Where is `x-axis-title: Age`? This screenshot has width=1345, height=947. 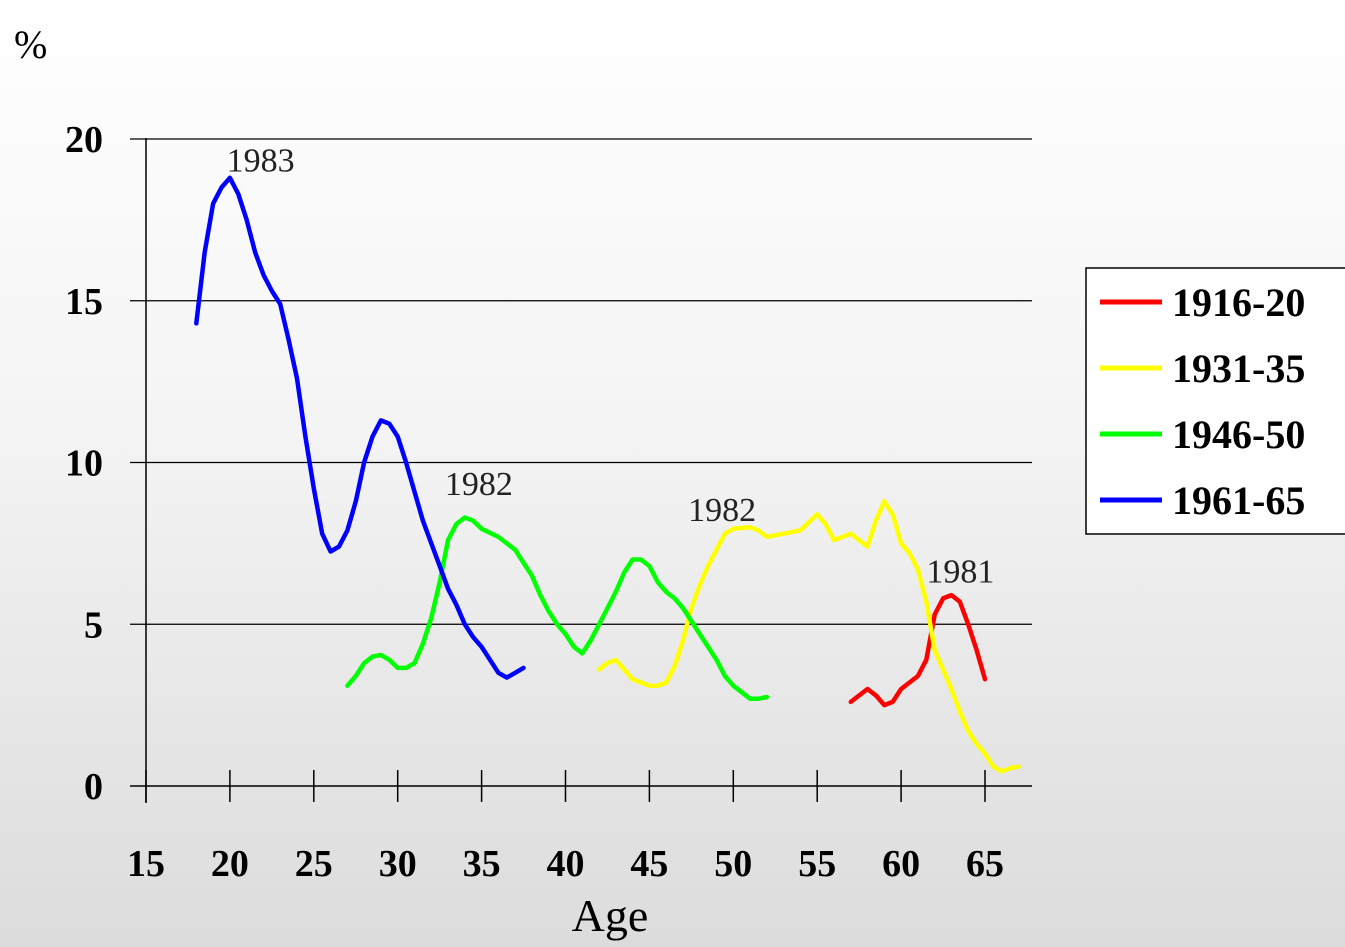
x-axis-title: Age is located at coordinates (610, 915).